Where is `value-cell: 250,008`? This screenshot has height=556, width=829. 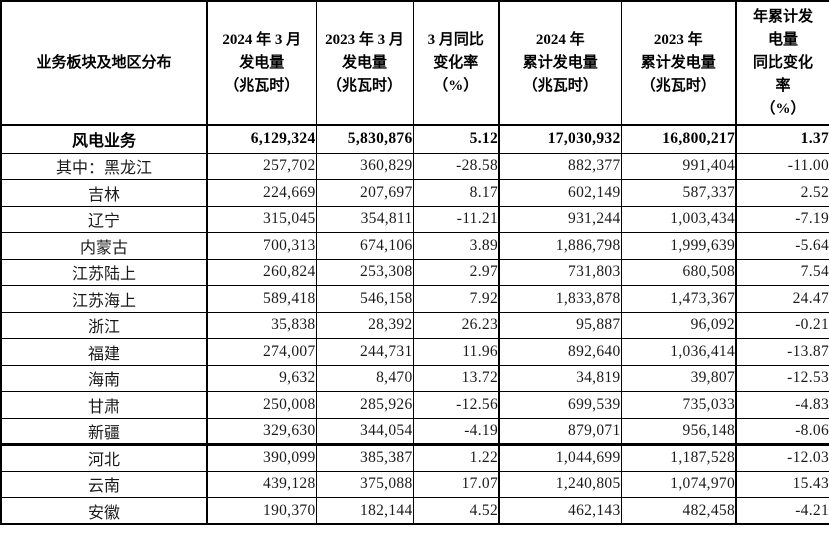 value-cell: 250,008 is located at coordinates (261, 405).